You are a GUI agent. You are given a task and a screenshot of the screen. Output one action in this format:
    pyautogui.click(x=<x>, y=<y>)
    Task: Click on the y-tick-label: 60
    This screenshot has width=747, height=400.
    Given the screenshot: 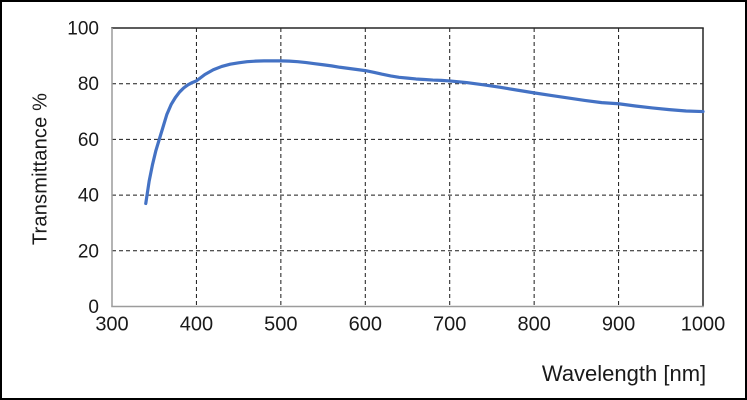 What is the action you would take?
    pyautogui.click(x=88, y=140)
    